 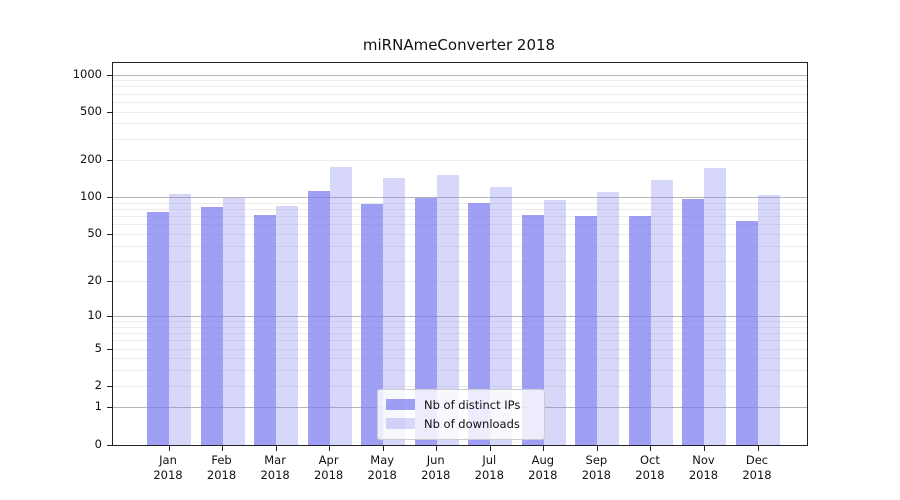 I want to click on x-tick-label: Jan 2018, so click(x=168, y=468).